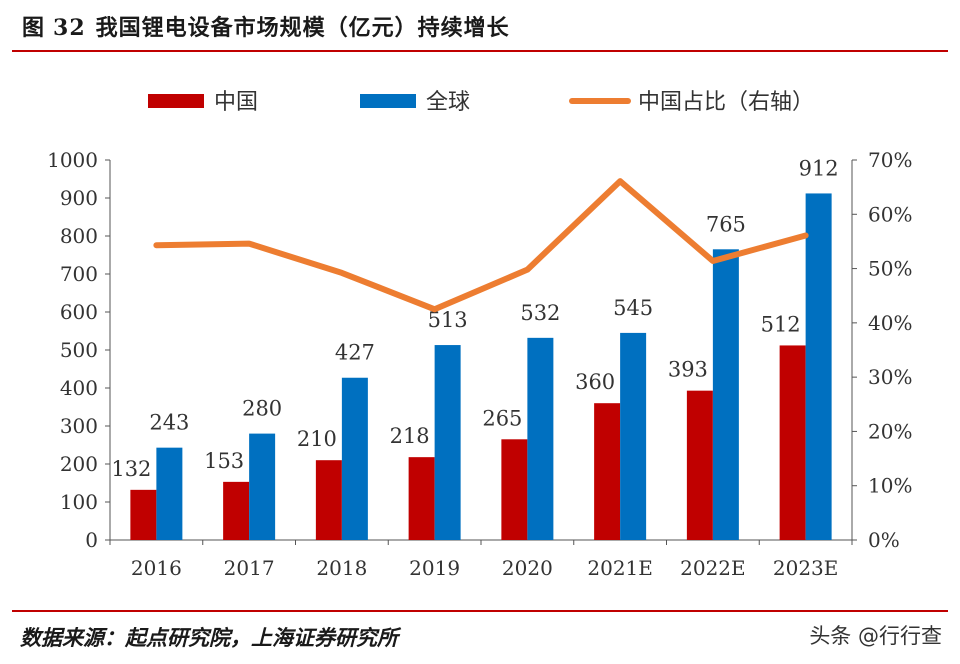 This screenshot has height=664, width=960. What do you see at coordinates (317, 439) in the screenshot?
I see `data-label-china-2018: 210` at bounding box center [317, 439].